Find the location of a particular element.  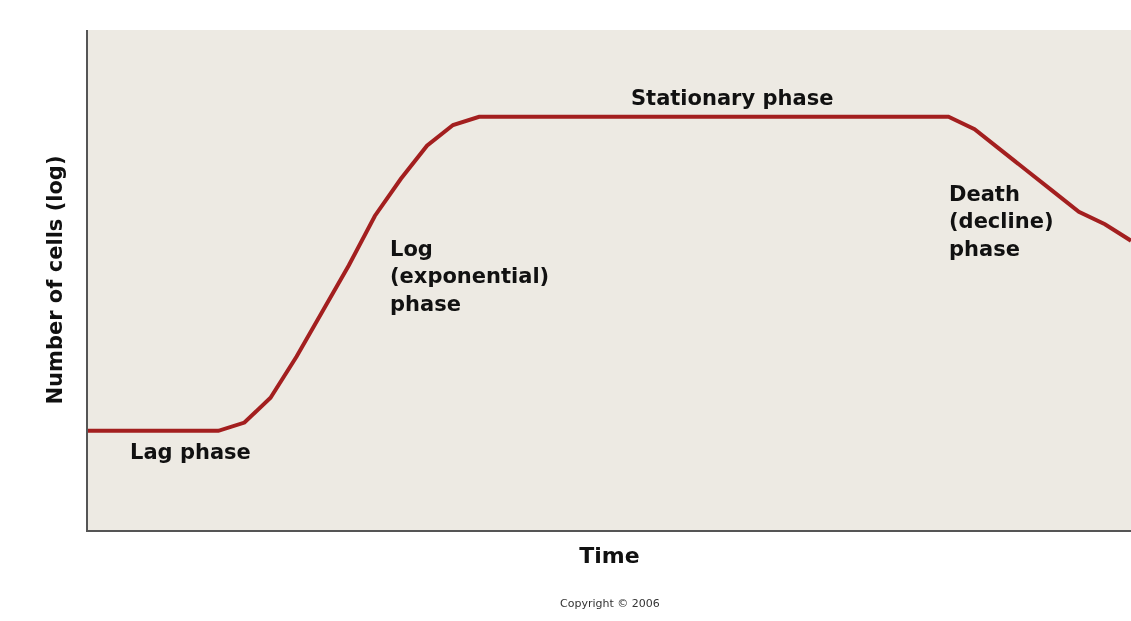

x-axis-title: Time is located at coordinates (609, 555).